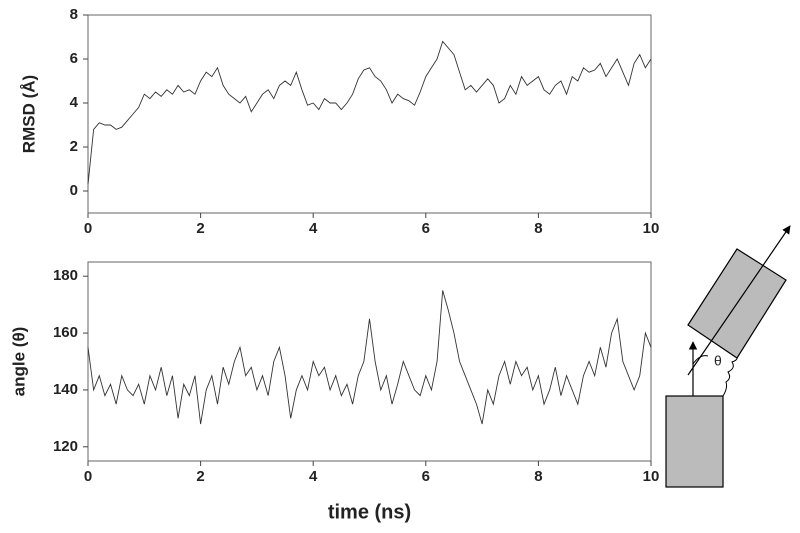 The height and width of the screenshot is (533, 800). Describe the element at coordinates (65, 446) in the screenshot. I see `y-tick-label: 120` at that location.